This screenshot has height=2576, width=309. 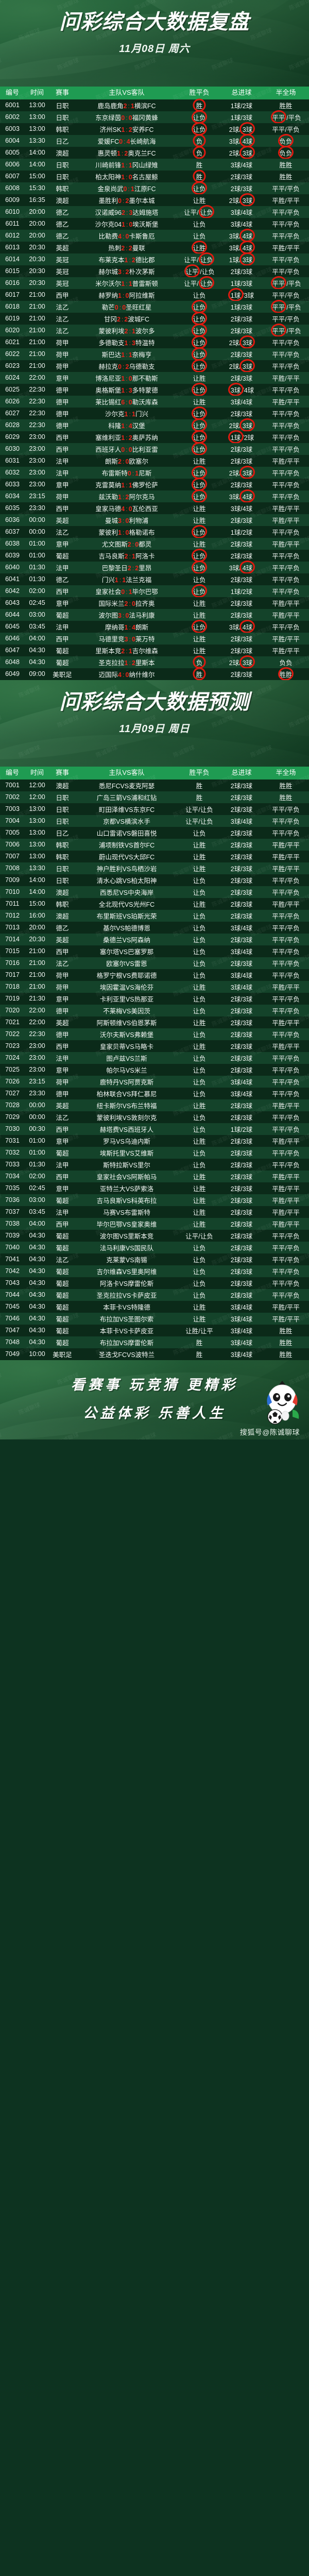 What do you see at coordinates (37, 1176) in the screenshot?
I see `cell-time: 02:00` at bounding box center [37, 1176].